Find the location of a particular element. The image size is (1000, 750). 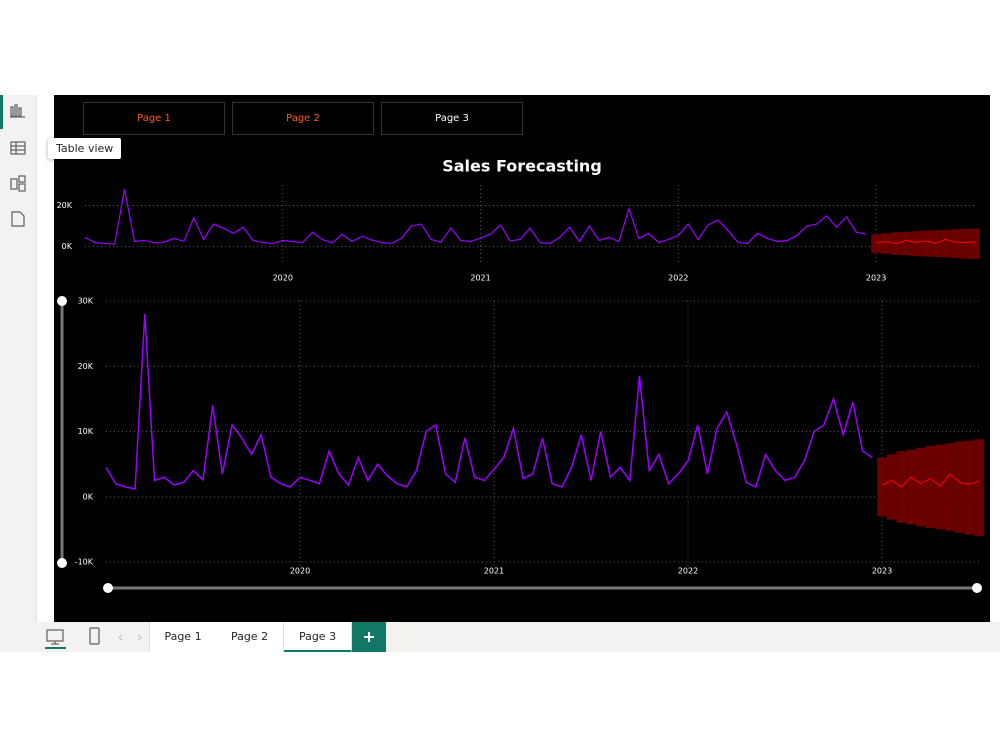

view-icons is located at coordinates (93, 638).